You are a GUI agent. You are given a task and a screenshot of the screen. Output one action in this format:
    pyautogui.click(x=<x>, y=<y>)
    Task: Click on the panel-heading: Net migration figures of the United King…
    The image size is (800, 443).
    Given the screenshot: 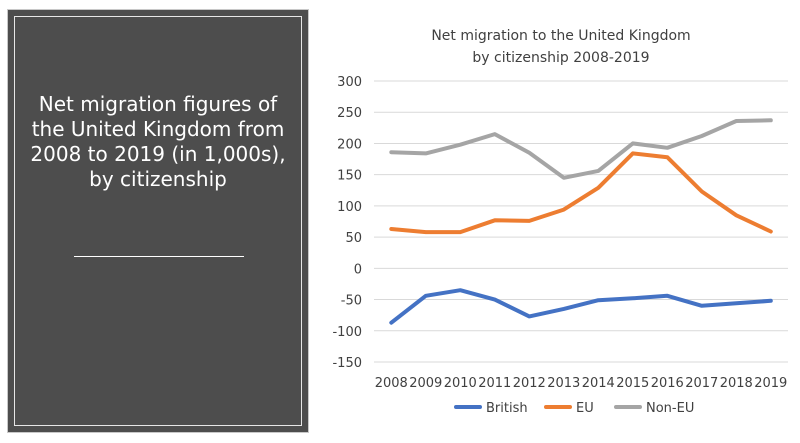 What is the action you would take?
    pyautogui.click(x=158, y=141)
    